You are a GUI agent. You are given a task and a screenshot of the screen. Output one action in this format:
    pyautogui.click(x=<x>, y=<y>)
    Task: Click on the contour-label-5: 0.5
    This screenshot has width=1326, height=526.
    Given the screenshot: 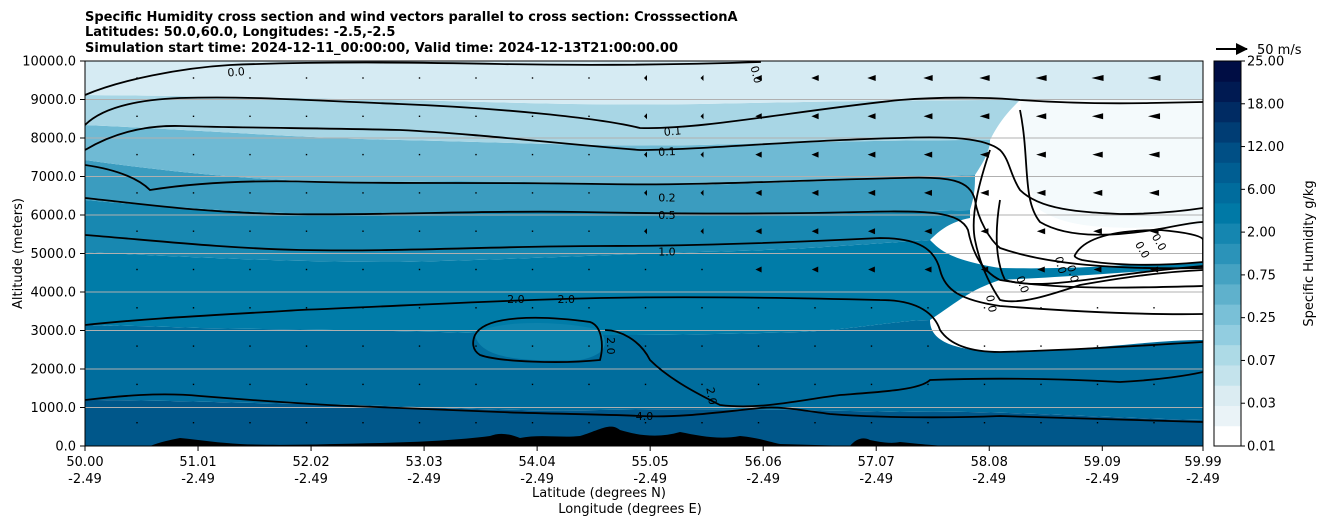 What is the action you would take?
    pyautogui.click(x=667, y=215)
    